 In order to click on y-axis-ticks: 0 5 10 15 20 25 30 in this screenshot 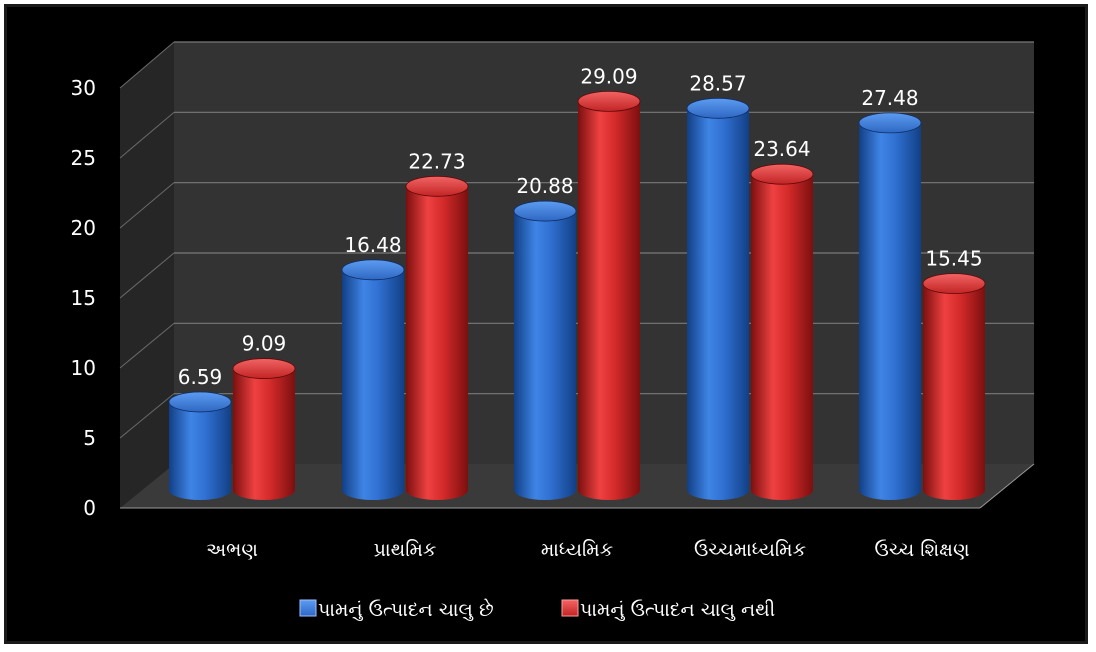, I will do `click(83, 298)`.